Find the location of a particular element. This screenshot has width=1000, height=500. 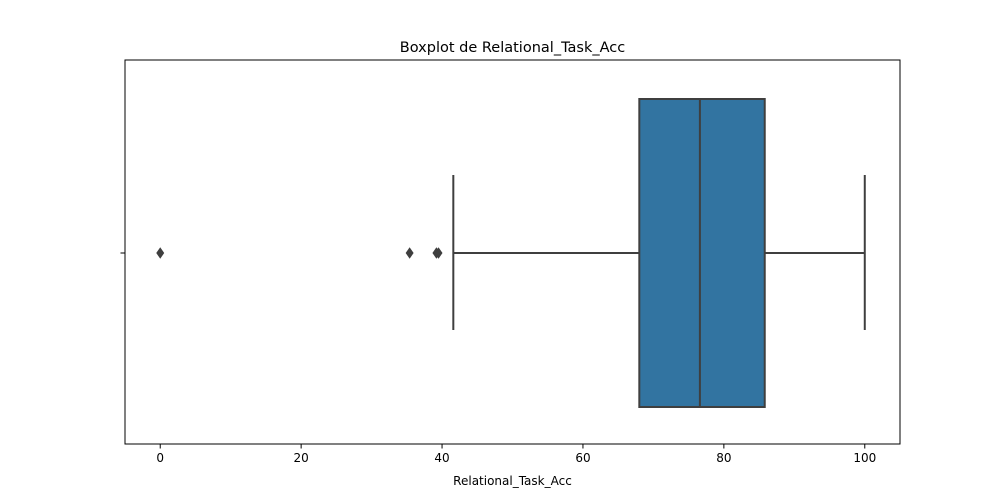

x-tick-label: 100 is located at coordinates (864, 458).